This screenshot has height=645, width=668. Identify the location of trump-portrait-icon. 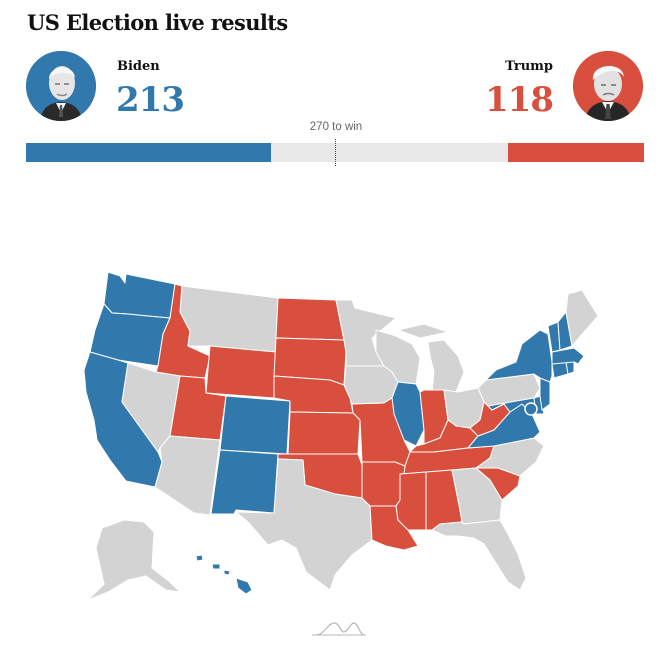
(608, 86).